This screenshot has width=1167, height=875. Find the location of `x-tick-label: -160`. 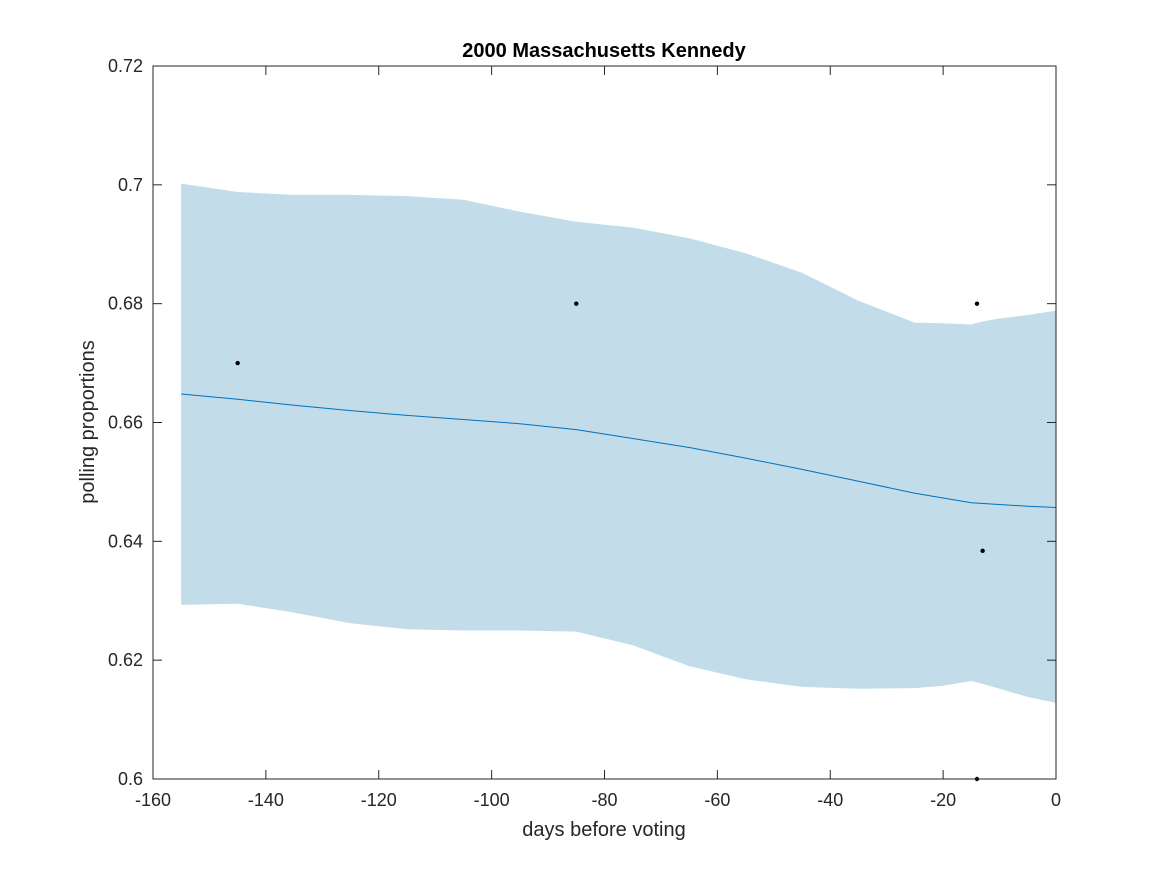

x-tick-label: -160 is located at coordinates (153, 800).